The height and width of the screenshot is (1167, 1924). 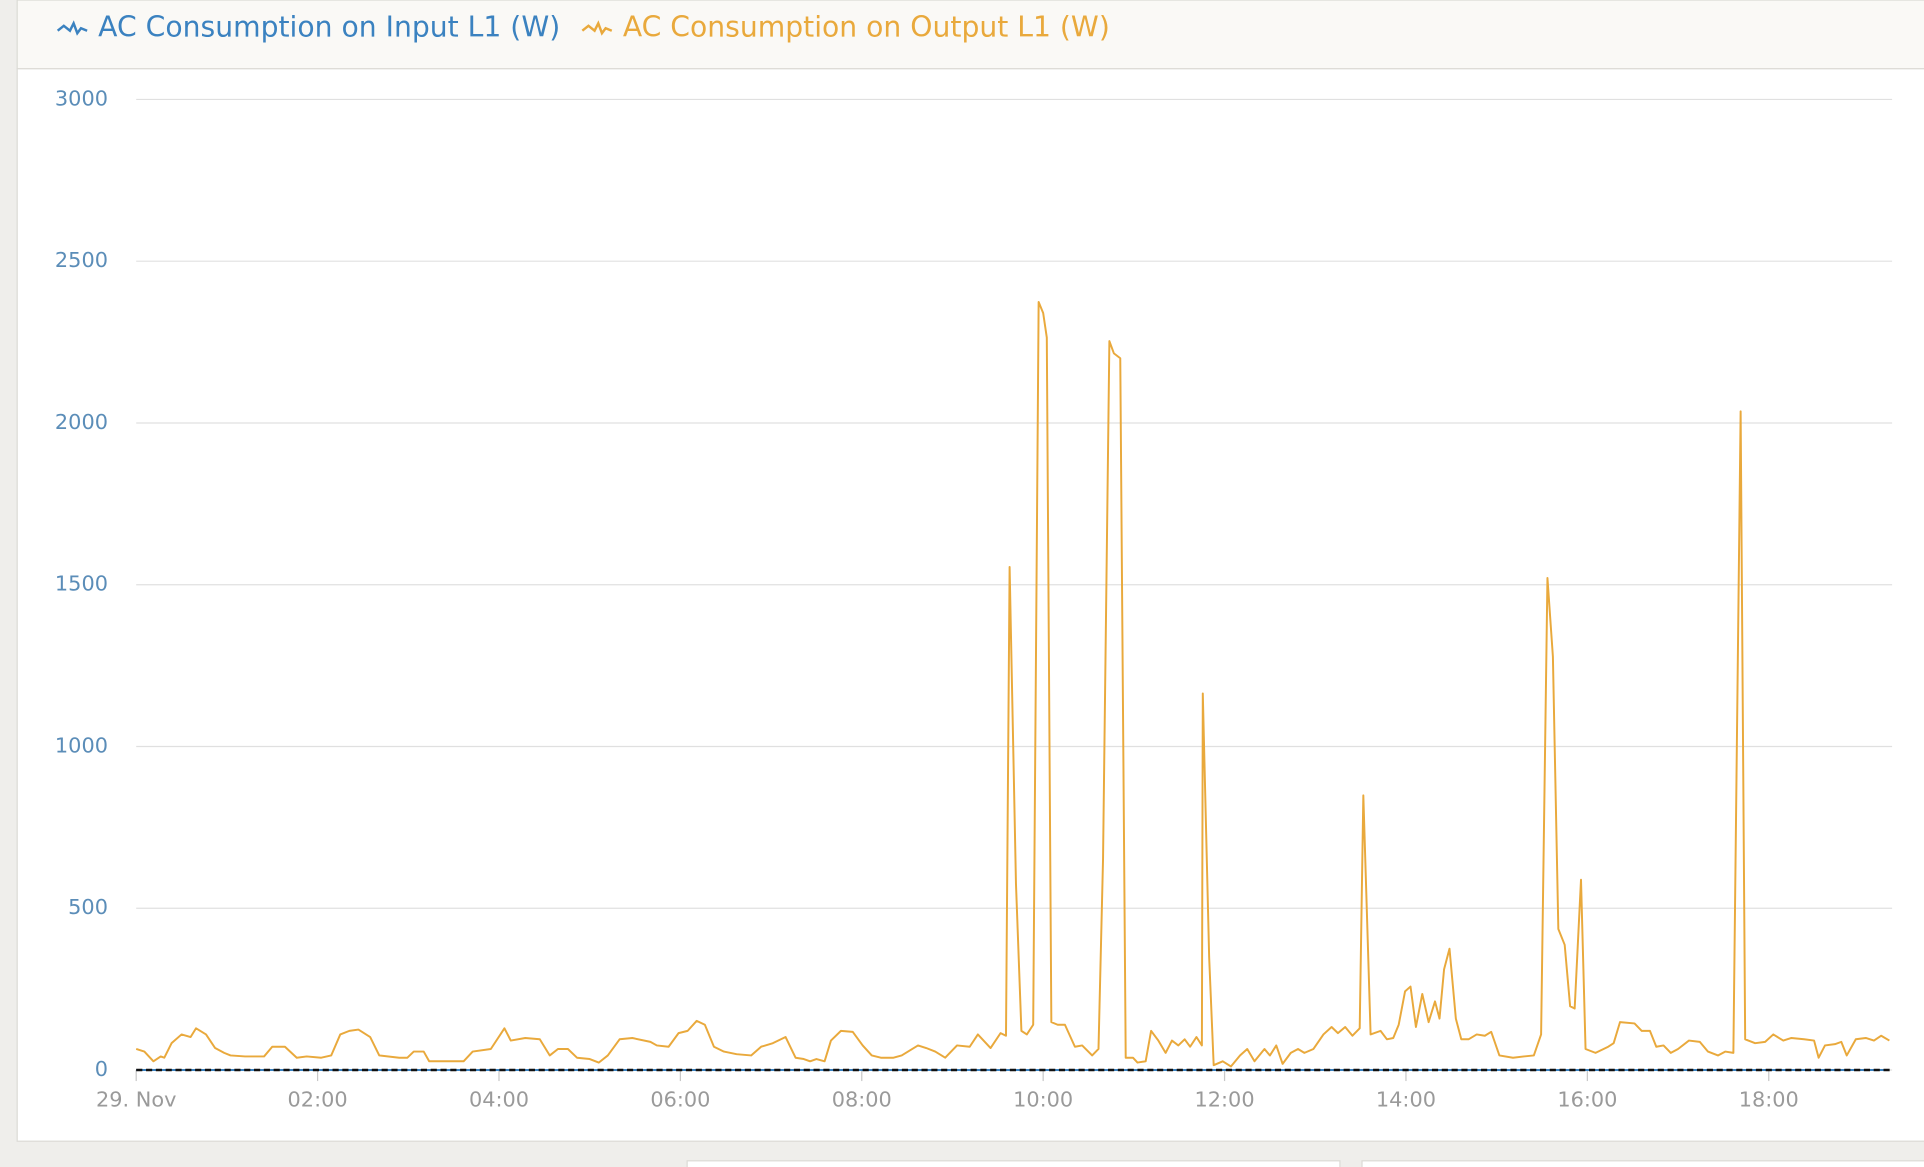 What do you see at coordinates (101, 1069) in the screenshot?
I see `y-tick-label: 0` at bounding box center [101, 1069].